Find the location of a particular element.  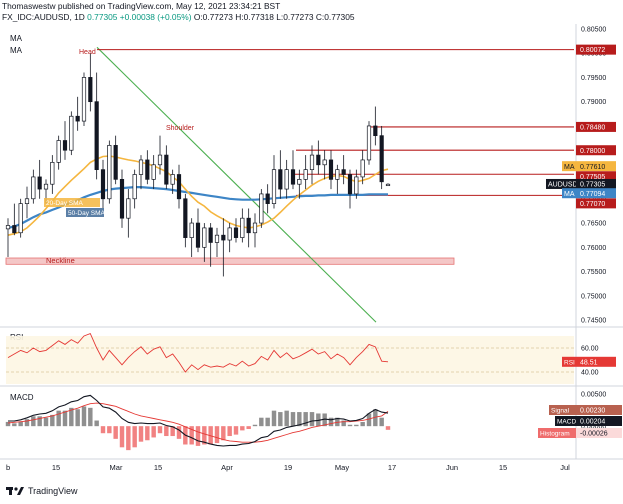

macd-title: MACD is located at coordinates (22, 397).